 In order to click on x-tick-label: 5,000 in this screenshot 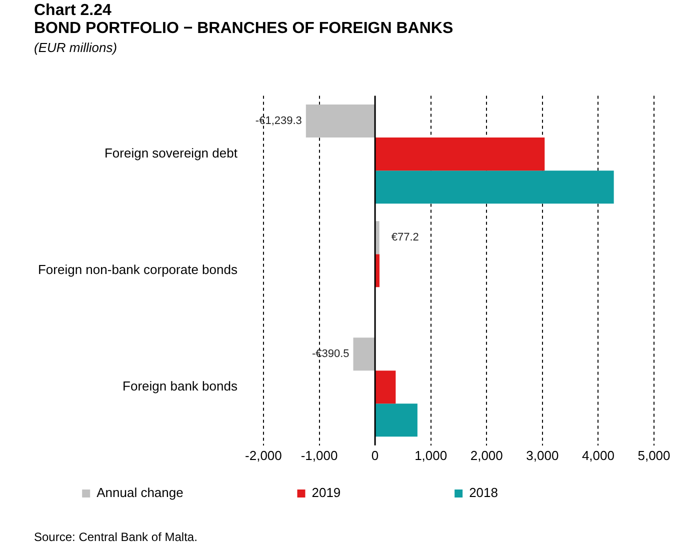, I will do `click(654, 455)`.